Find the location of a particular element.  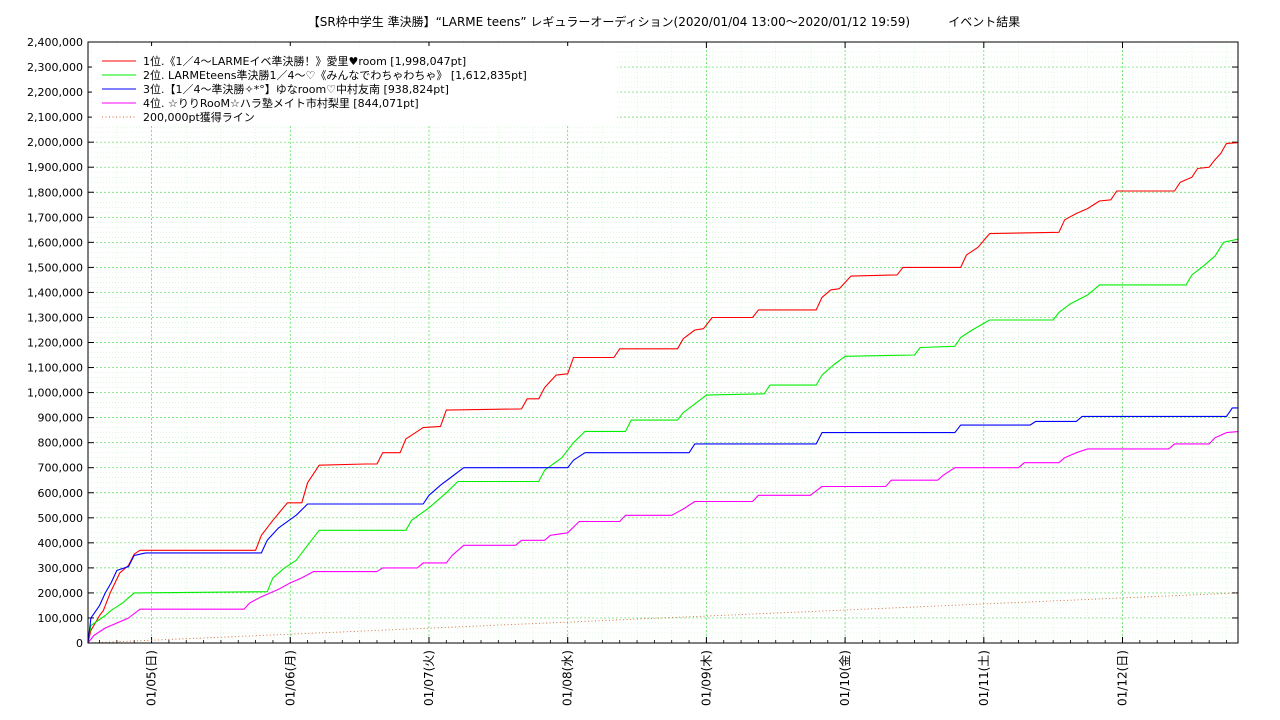

y-tick-label: 300,000 is located at coordinates (61, 568).